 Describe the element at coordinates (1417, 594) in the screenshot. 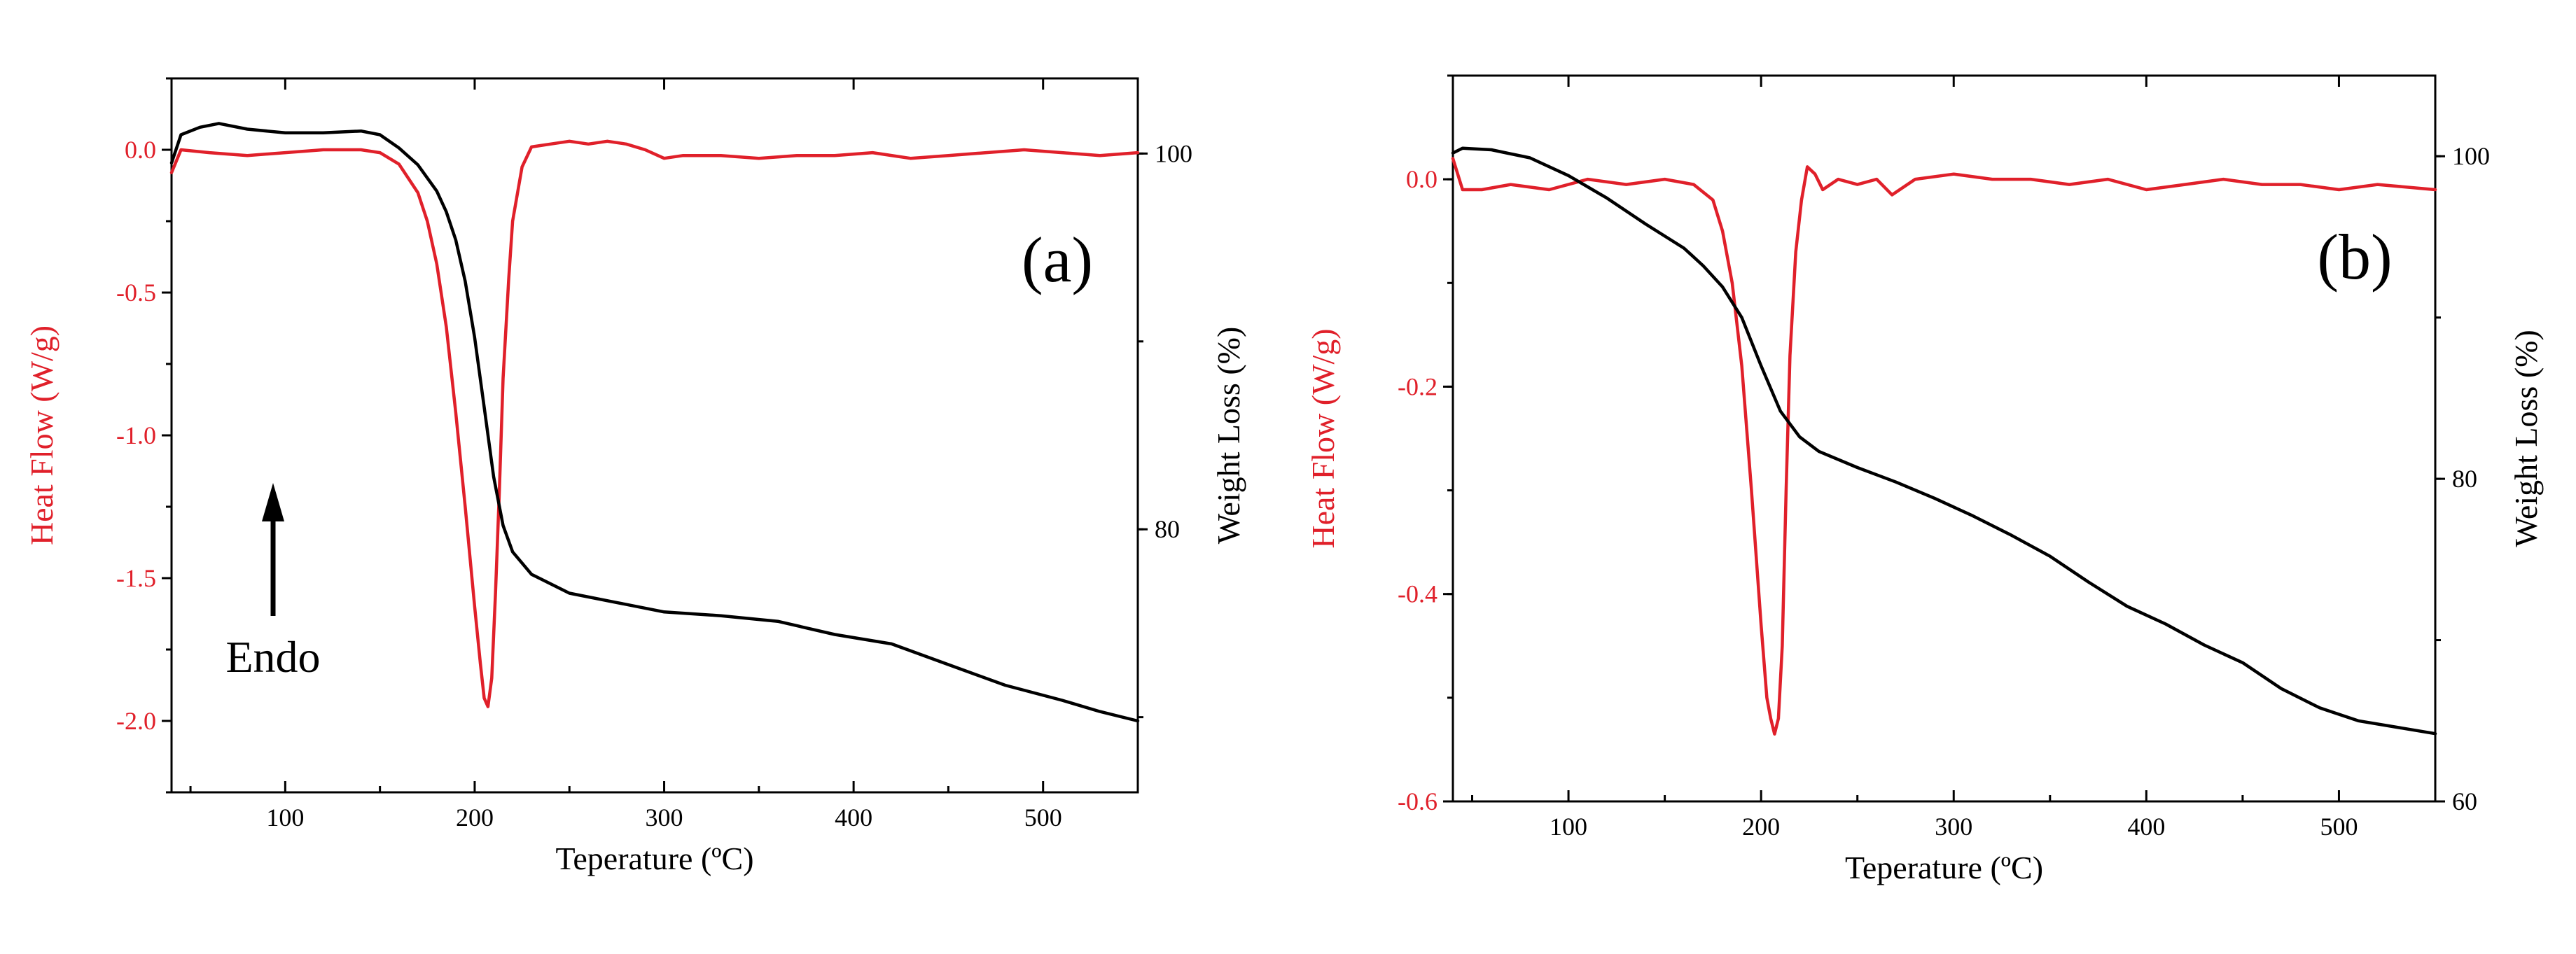

I see `y-left-tick-label: -0.4` at that location.